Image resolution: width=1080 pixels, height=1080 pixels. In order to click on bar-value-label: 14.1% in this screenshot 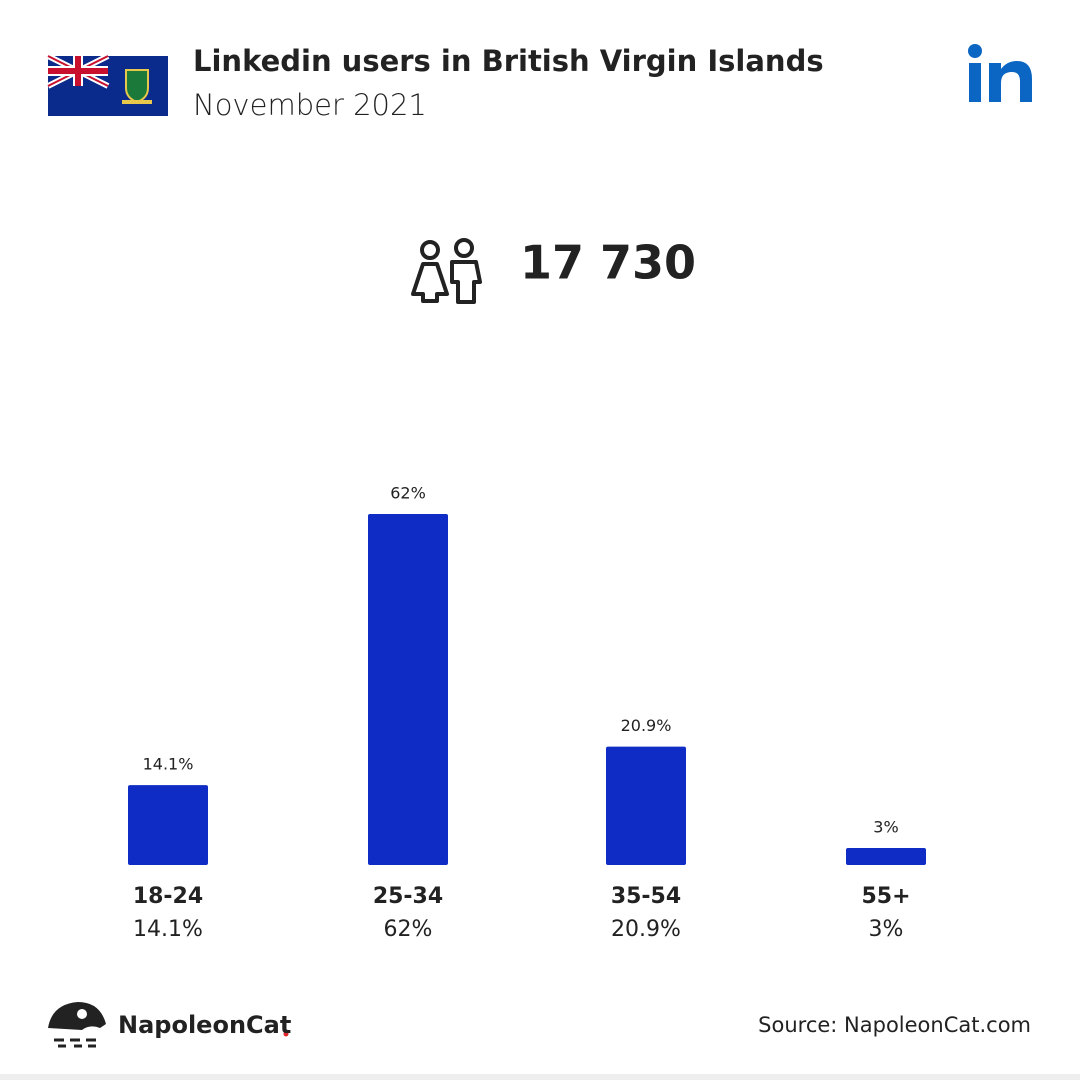, I will do `click(168, 764)`.